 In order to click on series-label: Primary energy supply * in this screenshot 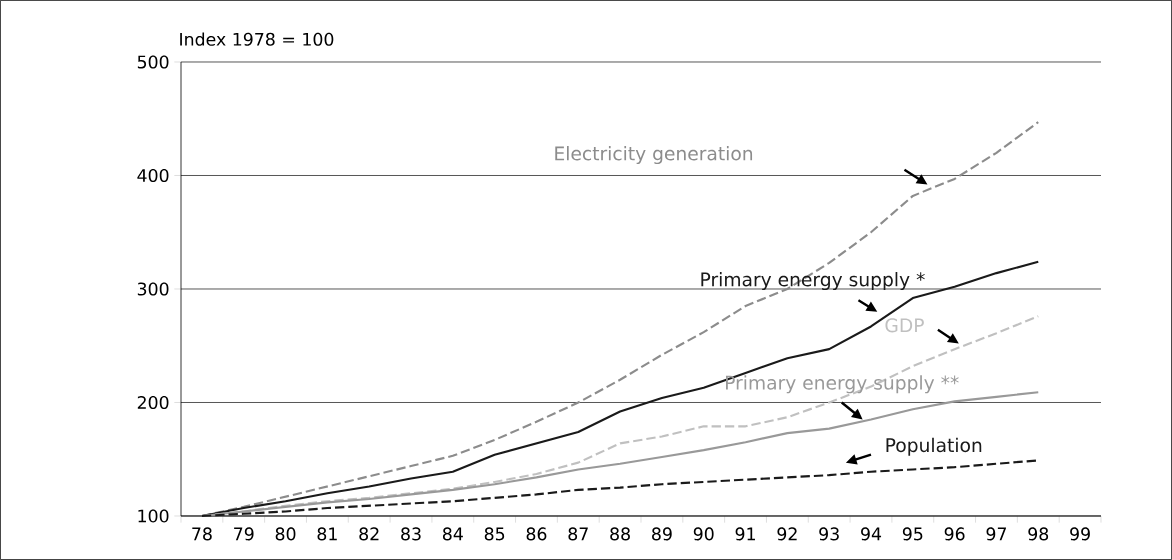, I will do `click(813, 281)`.